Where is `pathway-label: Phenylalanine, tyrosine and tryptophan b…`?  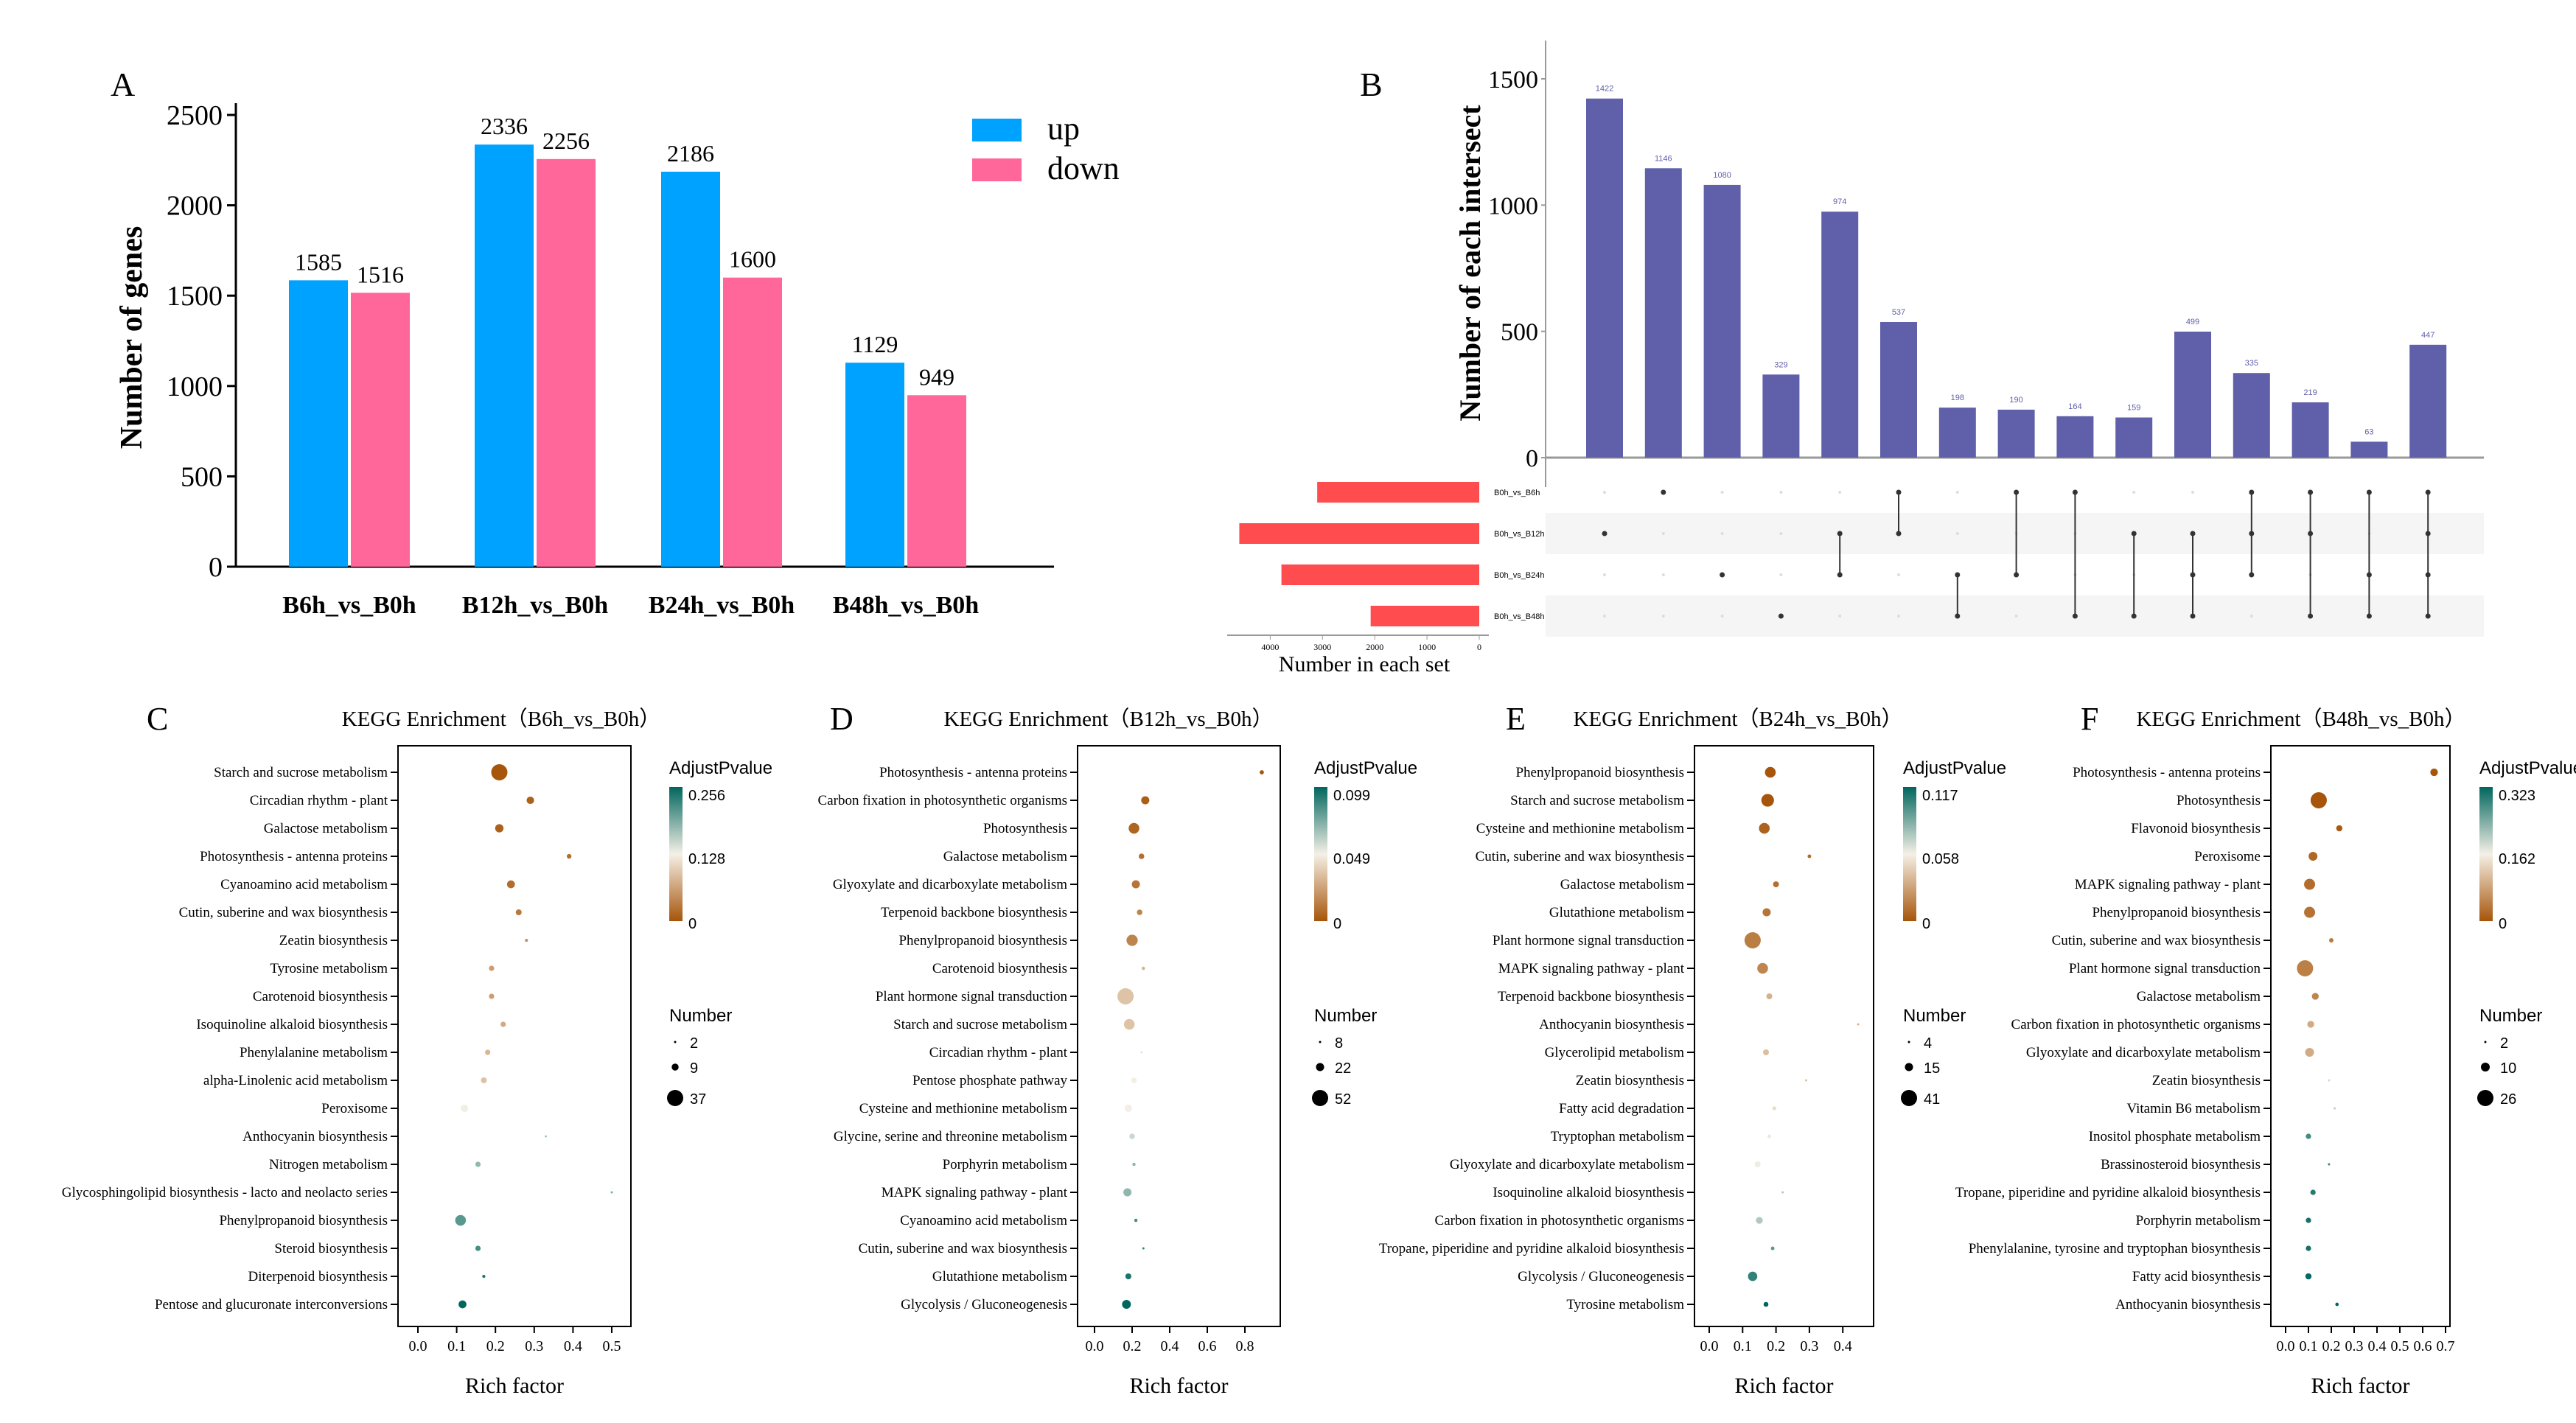 pathway-label: Phenylalanine, tyrosine and tryptophan b… is located at coordinates (2115, 1248).